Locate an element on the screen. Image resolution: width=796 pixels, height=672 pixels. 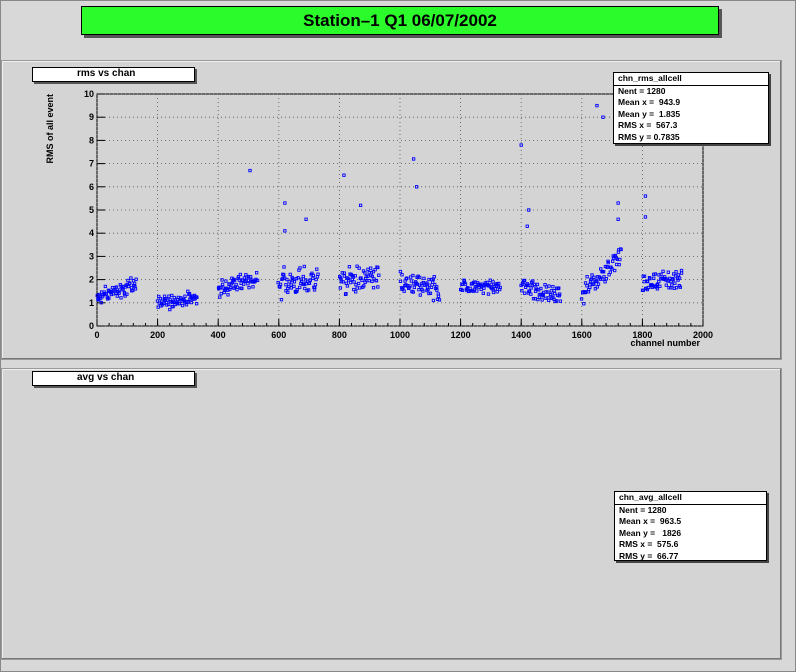
y-tick-label: 7 is located at coordinates (91, 164).